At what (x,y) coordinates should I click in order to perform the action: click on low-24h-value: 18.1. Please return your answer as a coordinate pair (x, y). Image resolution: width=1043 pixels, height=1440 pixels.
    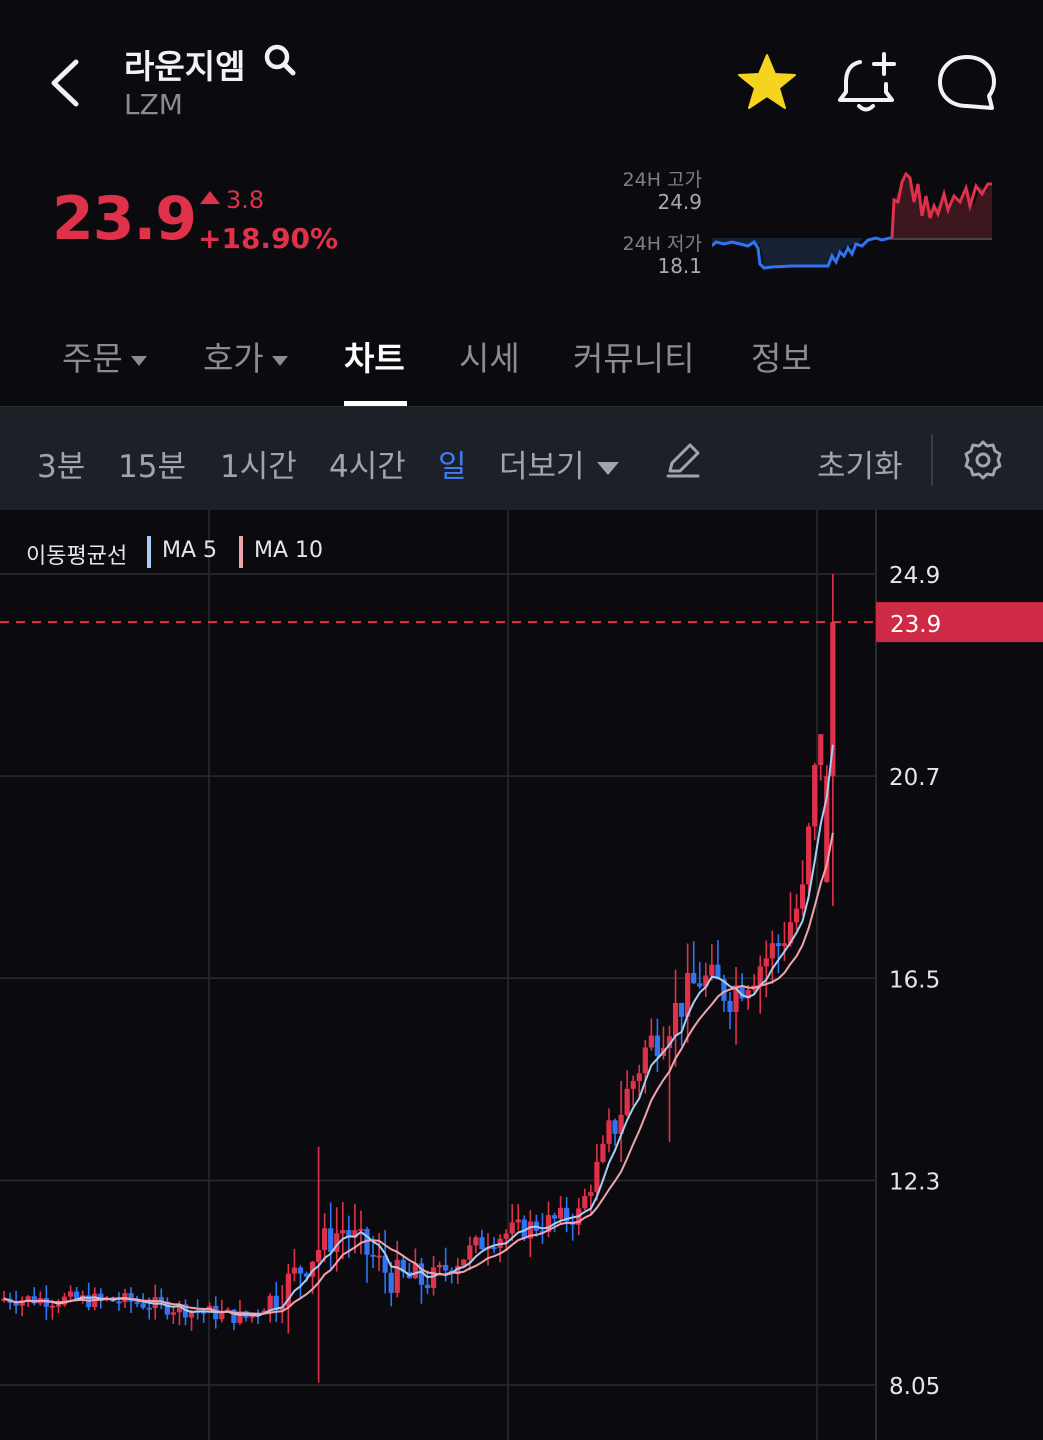
    Looking at the image, I should click on (679, 266).